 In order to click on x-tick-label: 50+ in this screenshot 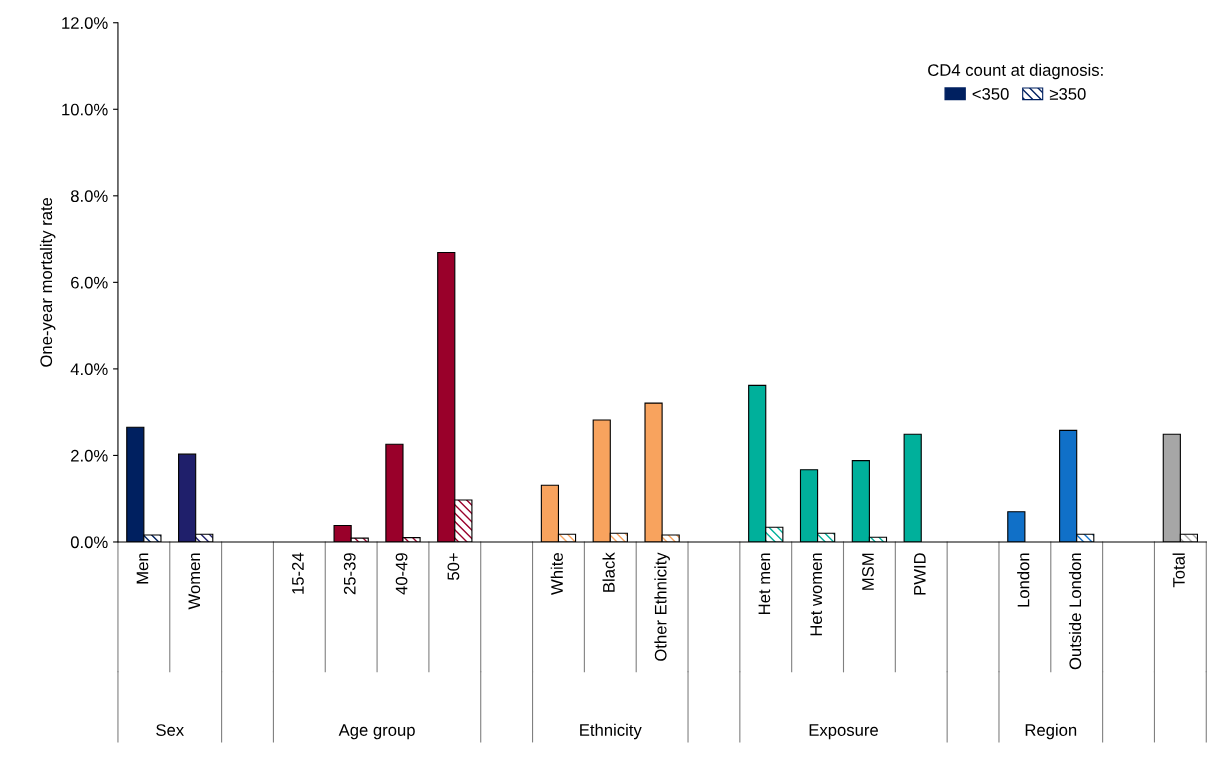, I will do `click(453, 566)`.